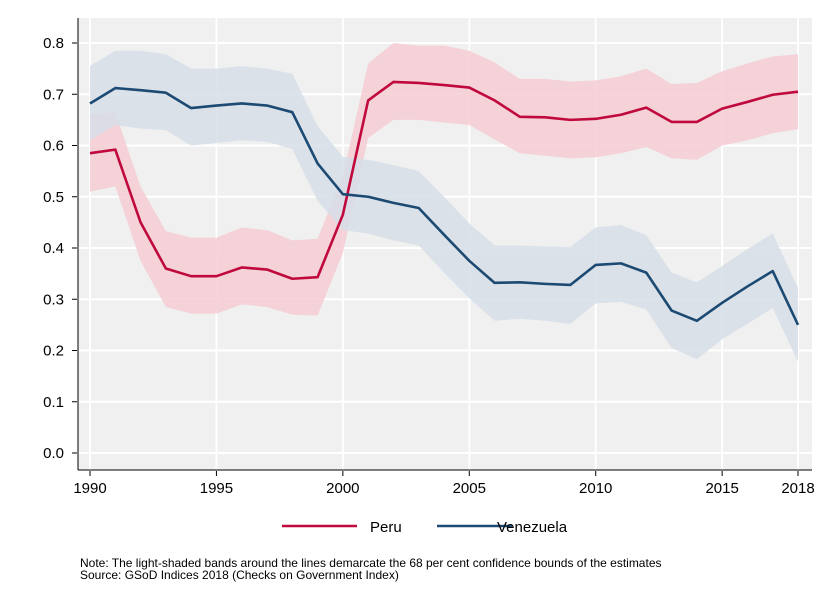 This screenshot has height=615, width=840. Describe the element at coordinates (721, 488) in the screenshot. I see `x-tick-label: 2015` at that location.